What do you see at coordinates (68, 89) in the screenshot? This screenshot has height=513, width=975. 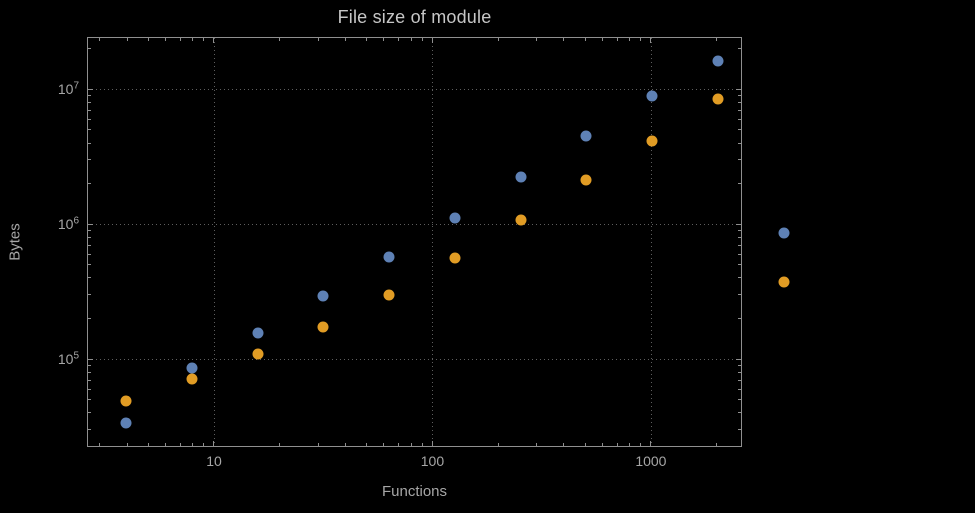 I see `y-tick-label: 10⁷` at bounding box center [68, 89].